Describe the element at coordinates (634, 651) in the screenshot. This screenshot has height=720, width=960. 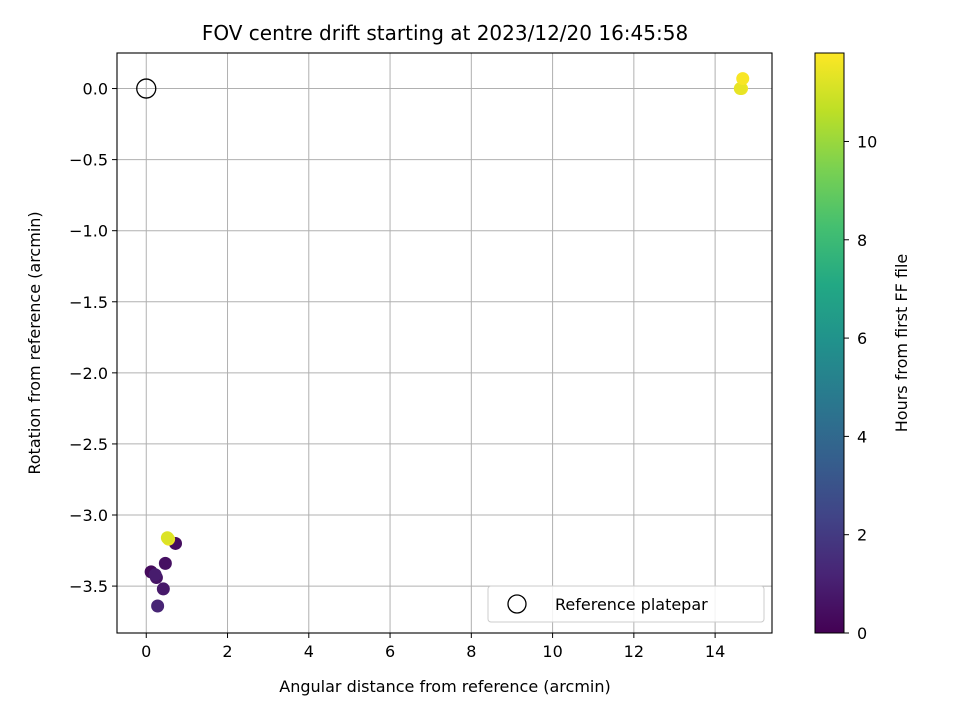
I see `x-tick-label: 12` at that location.